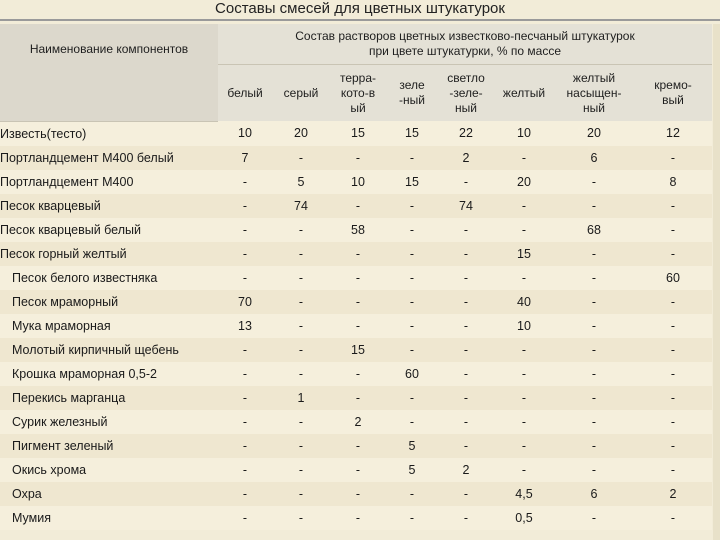 The width and height of the screenshot is (720, 540). Describe the element at coordinates (412, 92) in the screenshot. I see `color-header-green: зеле -ный` at that location.